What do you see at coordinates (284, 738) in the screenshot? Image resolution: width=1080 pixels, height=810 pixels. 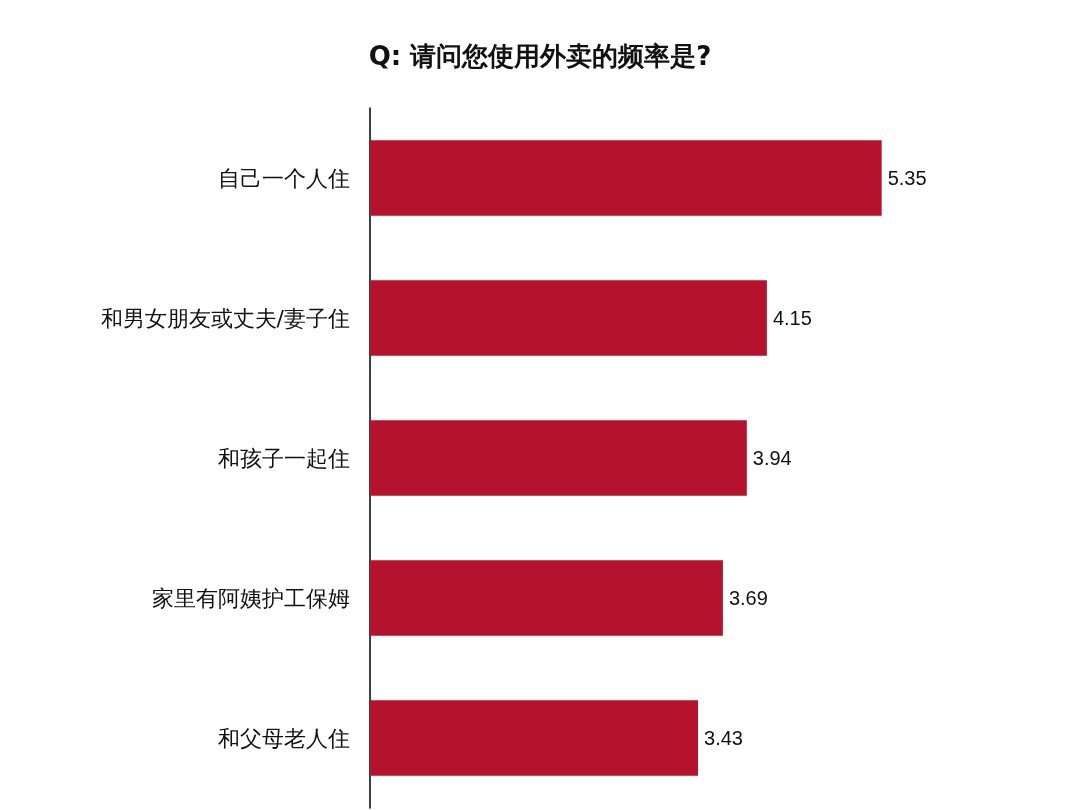 I see `y-tick-label: 和父母老人住` at bounding box center [284, 738].